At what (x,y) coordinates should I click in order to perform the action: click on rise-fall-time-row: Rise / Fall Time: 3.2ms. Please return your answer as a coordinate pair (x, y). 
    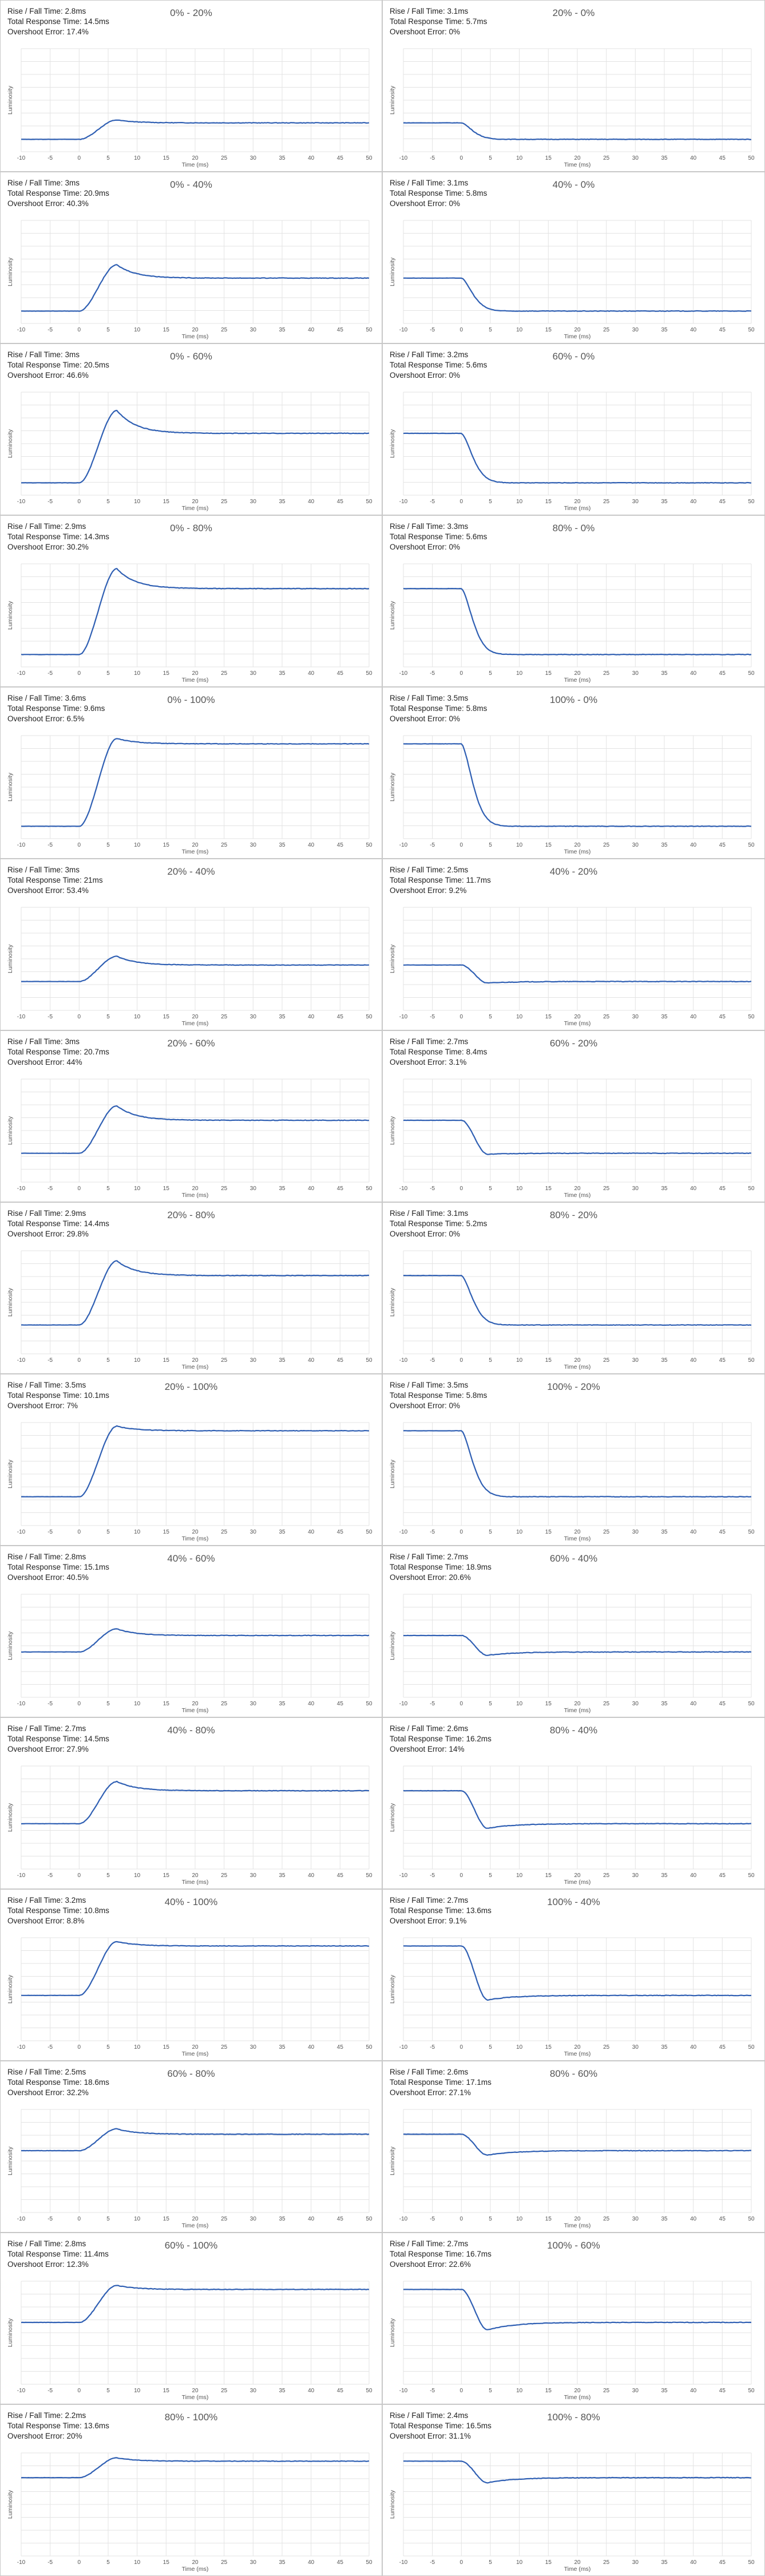
    Looking at the image, I should click on (438, 355).